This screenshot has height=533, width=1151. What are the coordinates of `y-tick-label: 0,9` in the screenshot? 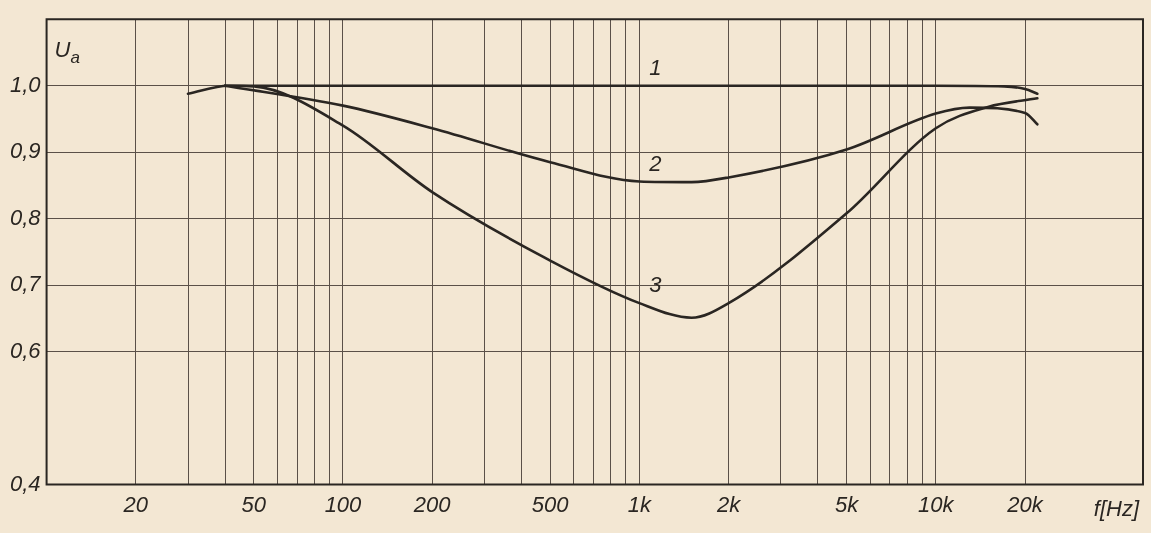 It's located at (25, 151).